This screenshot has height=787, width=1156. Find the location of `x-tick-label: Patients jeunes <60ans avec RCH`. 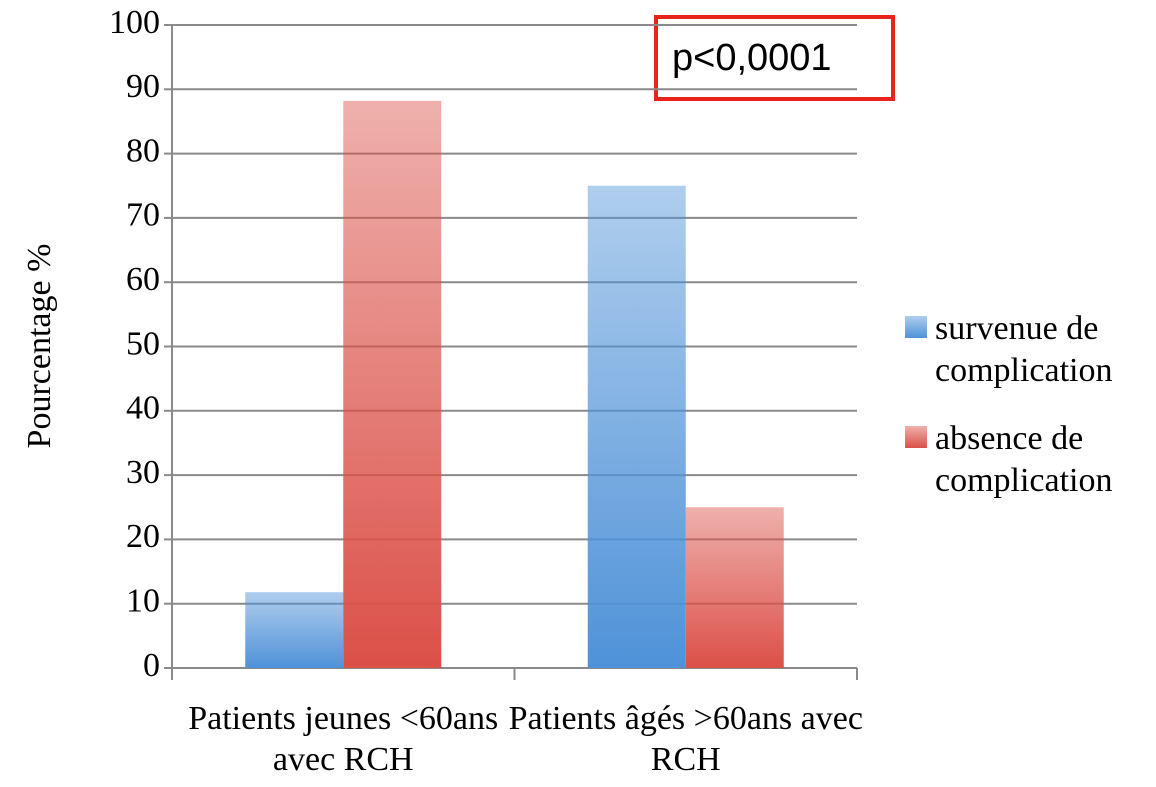

x-tick-label: Patients jeunes <60ans avec RCH is located at coordinates (343, 739).